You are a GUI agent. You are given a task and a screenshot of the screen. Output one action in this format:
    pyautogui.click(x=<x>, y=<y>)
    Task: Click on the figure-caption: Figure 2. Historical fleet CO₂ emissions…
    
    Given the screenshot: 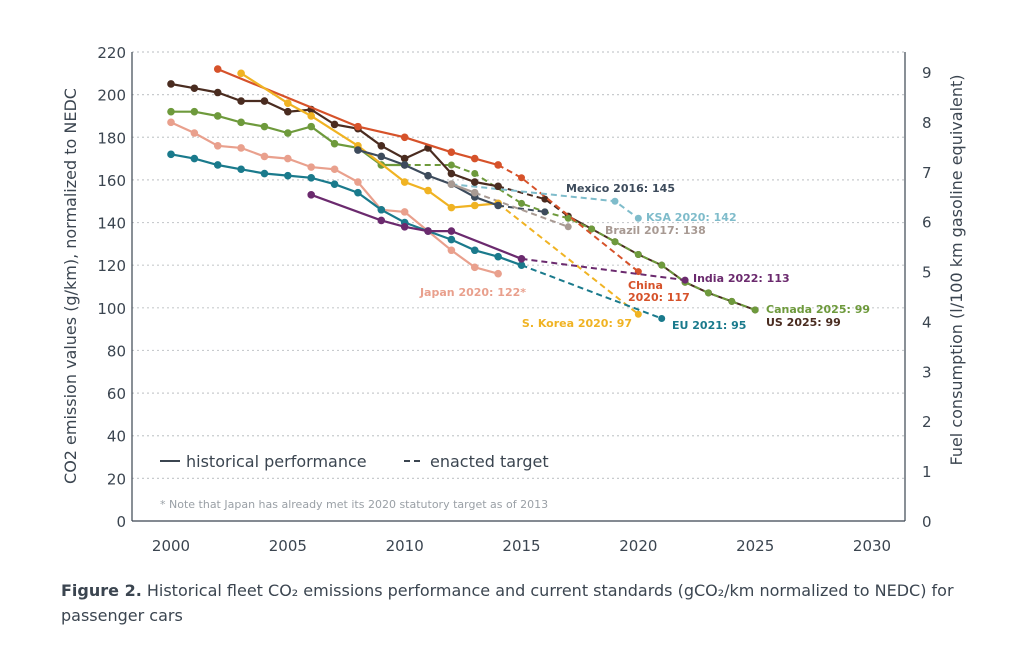 What is the action you would take?
    pyautogui.click(x=531, y=603)
    